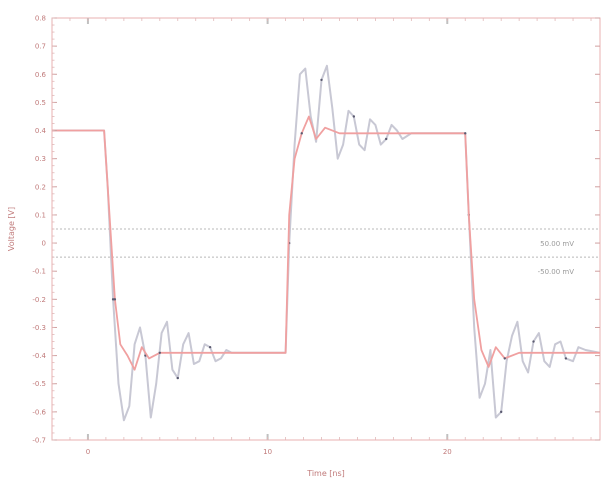 The height and width of the screenshot is (479, 602). What do you see at coordinates (40, 19) in the screenshot?
I see `y-tick-label: 0.8` at bounding box center [40, 19].